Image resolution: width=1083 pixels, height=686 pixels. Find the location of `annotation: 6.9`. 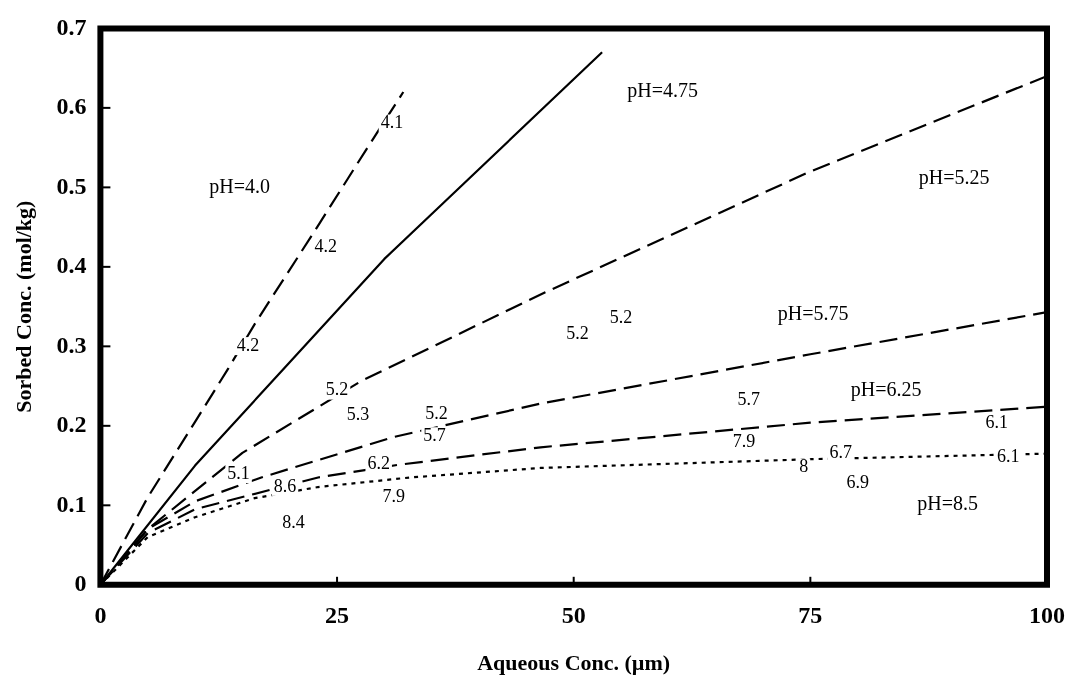

annotation: 6.9 is located at coordinates (857, 481).